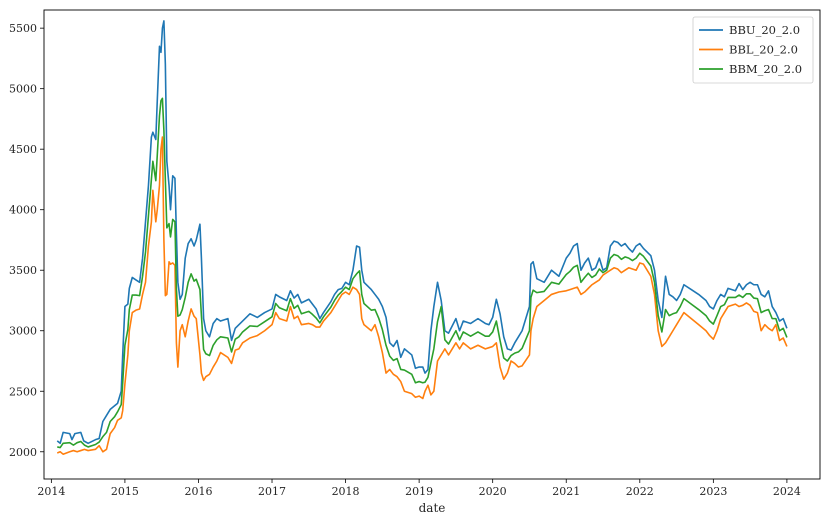  I want to click on legend-label: BBM_20_2.0, so click(765, 69).